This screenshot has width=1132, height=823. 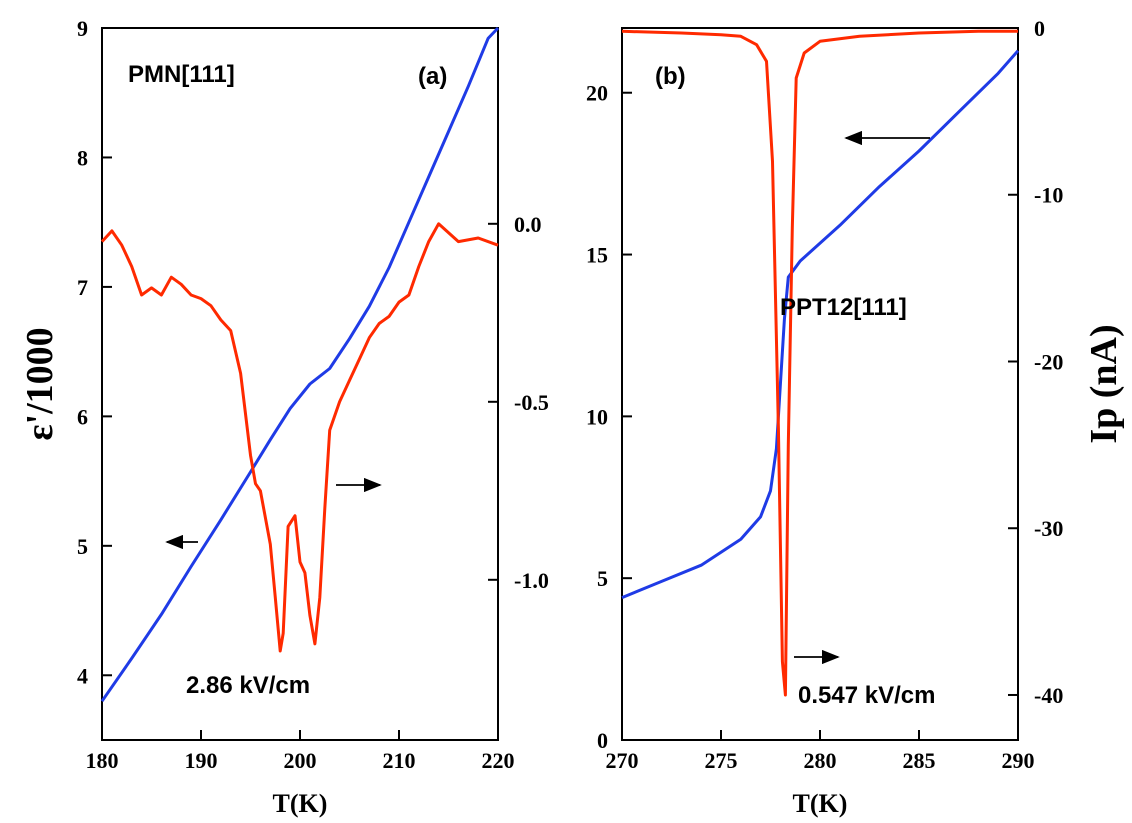 What do you see at coordinates (1048, 361) in the screenshot?
I see `y-right-tick-label: -20` at bounding box center [1048, 361].